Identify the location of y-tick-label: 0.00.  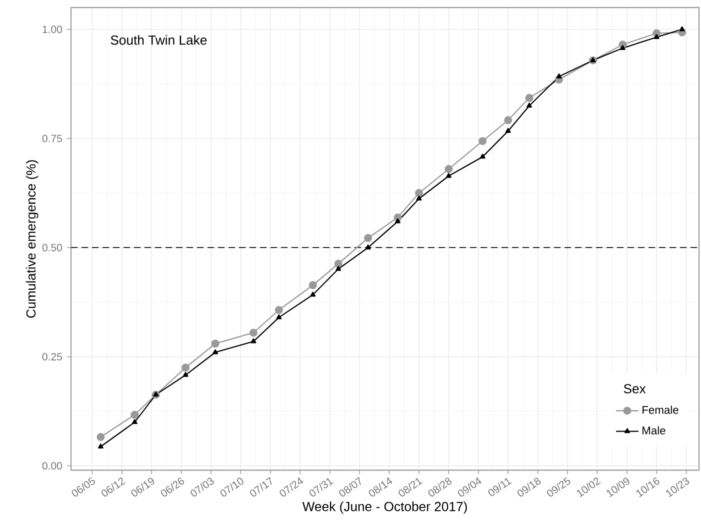
(52, 466).